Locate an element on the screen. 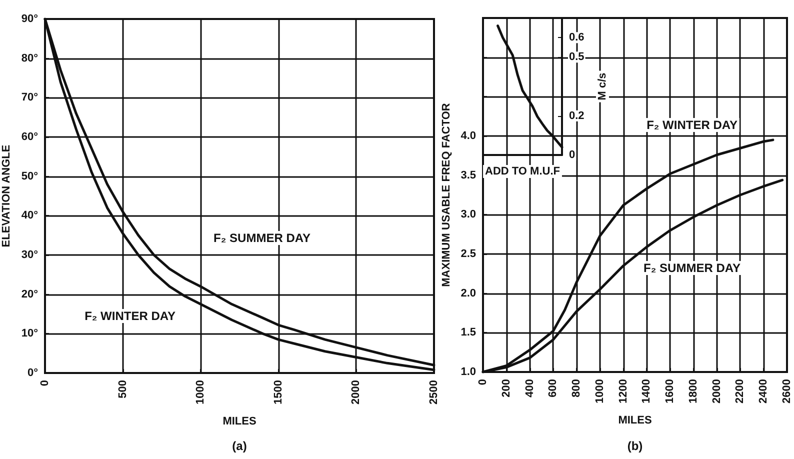 The width and height of the screenshot is (794, 459). y-tick-label: 3.5 is located at coordinates (468, 175).